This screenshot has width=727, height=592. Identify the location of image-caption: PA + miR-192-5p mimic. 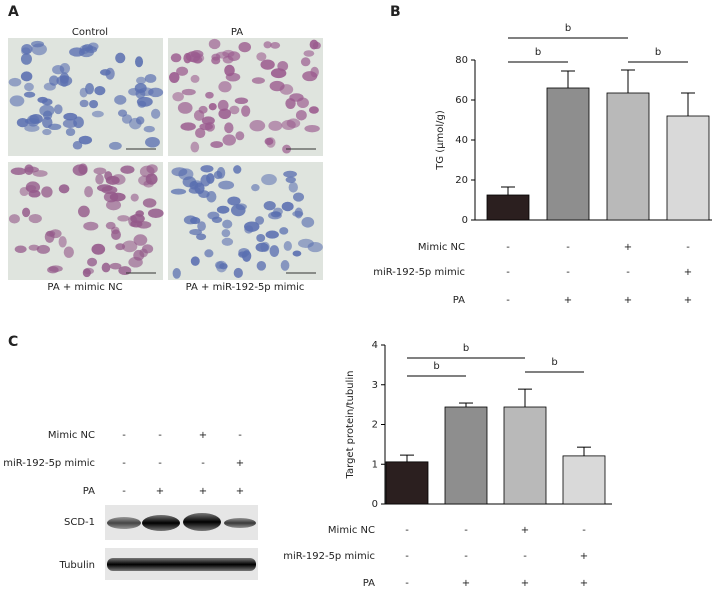
(245, 287).